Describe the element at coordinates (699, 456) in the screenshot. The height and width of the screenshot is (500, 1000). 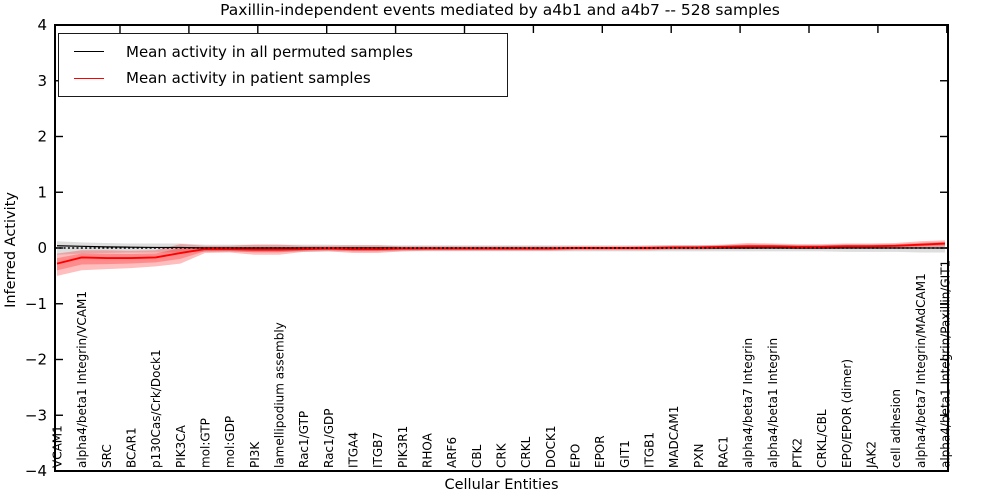
I see `x-tick-label: PXN` at that location.